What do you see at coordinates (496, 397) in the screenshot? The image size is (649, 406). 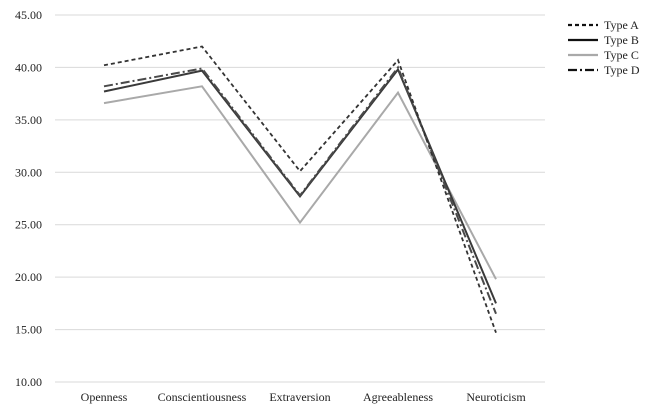 I see `x-tick-label: Neuroticism` at bounding box center [496, 397].